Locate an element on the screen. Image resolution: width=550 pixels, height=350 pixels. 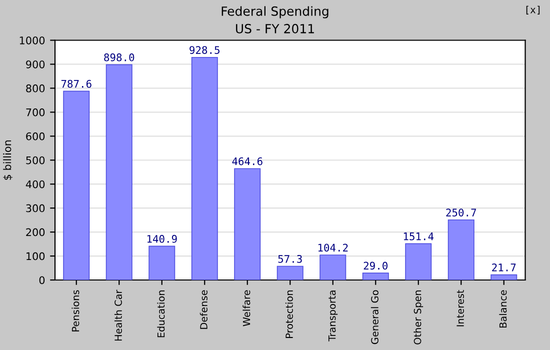
data-label: 464.6 is located at coordinates (247, 161).